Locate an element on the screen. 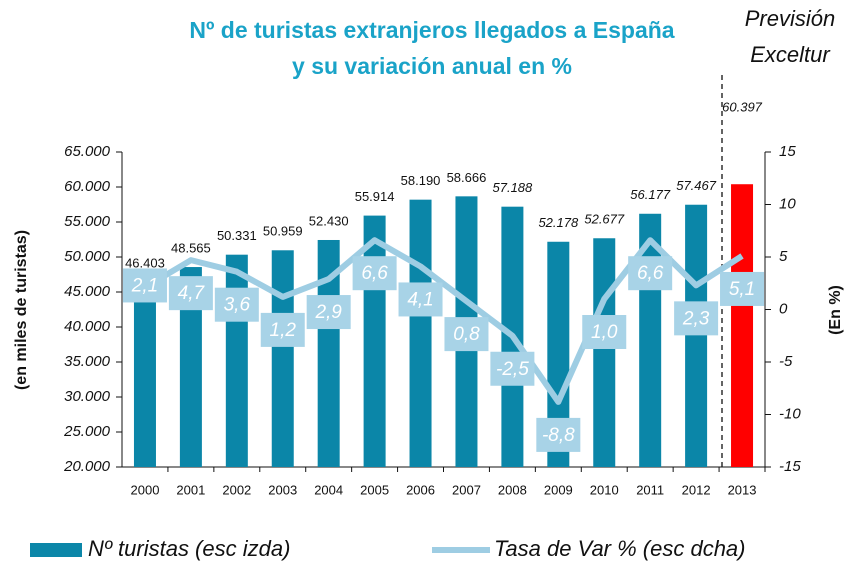 Image resolution: width=850 pixels, height=563 pixels. y2-tick-label: 10 is located at coordinates (787, 203).